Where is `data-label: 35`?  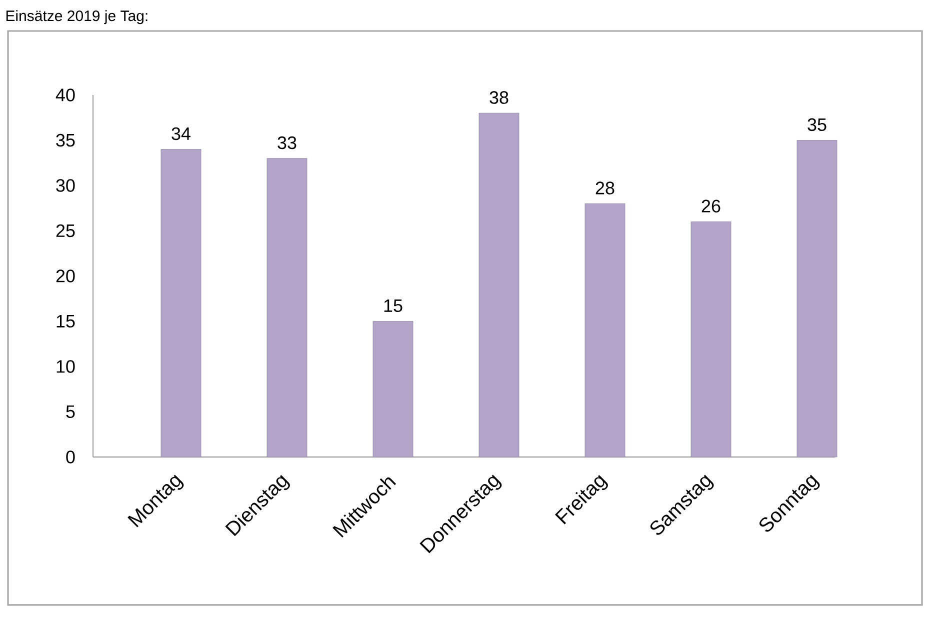
data-label: 35 is located at coordinates (817, 125).